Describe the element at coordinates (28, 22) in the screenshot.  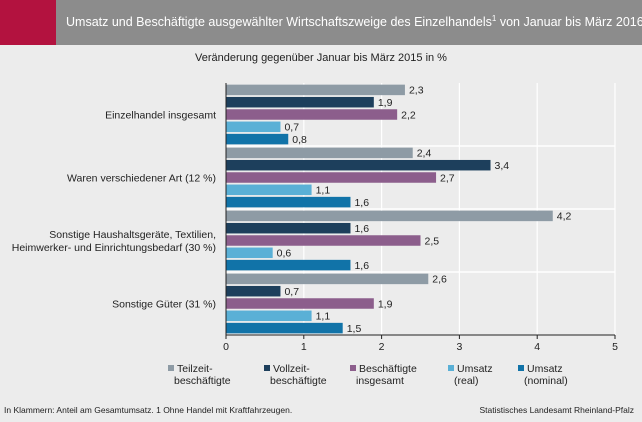
I see `header-accent` at that location.